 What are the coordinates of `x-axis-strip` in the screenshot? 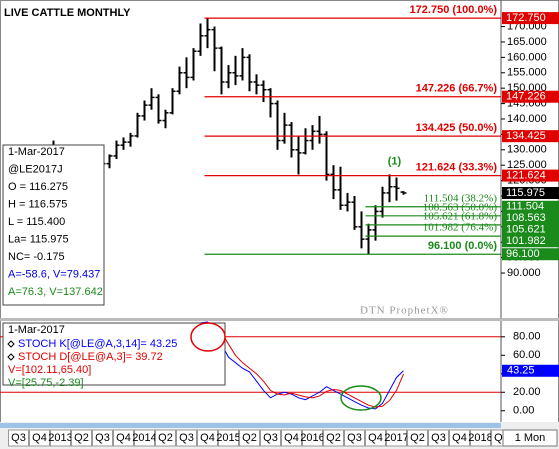 It's located at (250, 425).